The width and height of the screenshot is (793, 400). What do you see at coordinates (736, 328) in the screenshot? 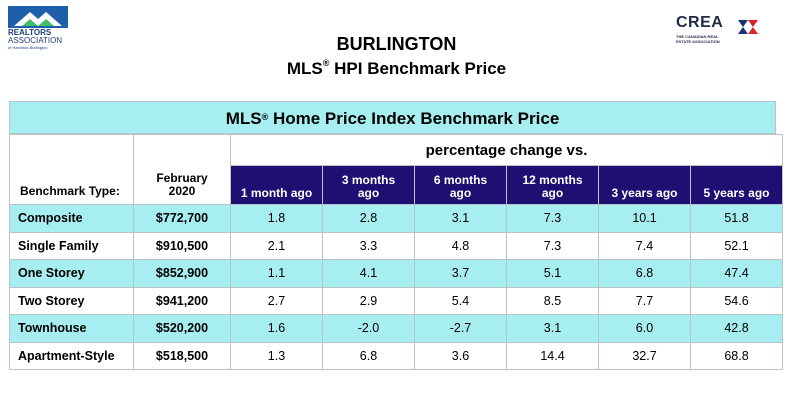
I see `value-cell: 42.8` at bounding box center [736, 328].